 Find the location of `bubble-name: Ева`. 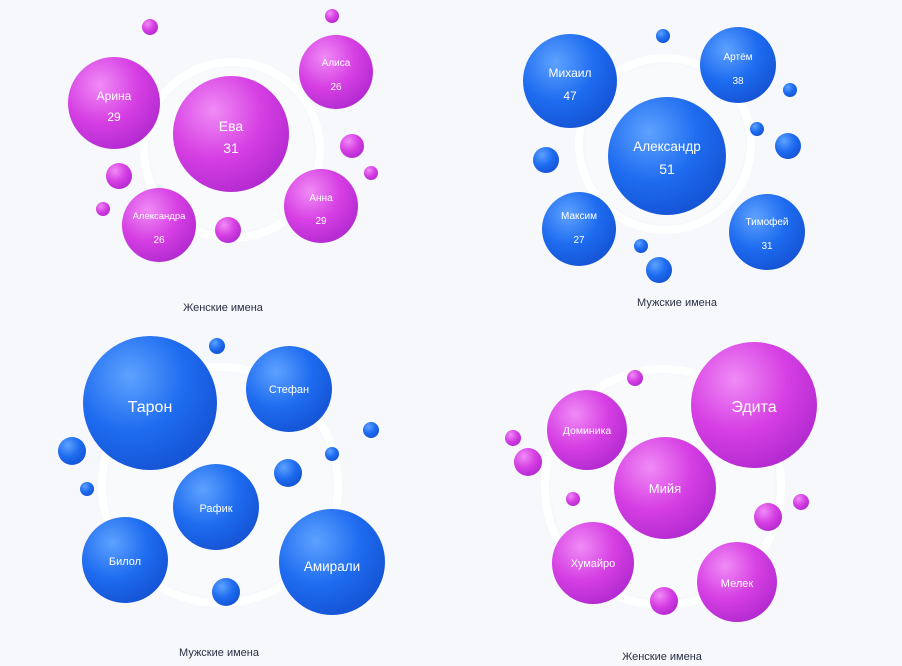

bubble-name: Ева is located at coordinates (231, 126).